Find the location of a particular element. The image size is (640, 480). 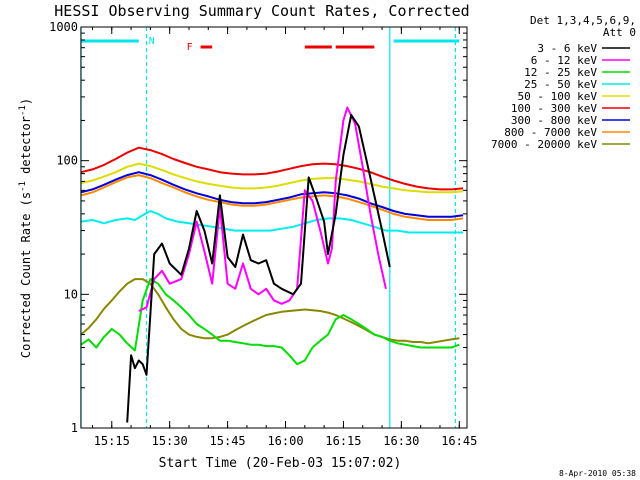

x-axis-label: Start Time (20-Feb-03 15:07:02) is located at coordinates (280, 463).